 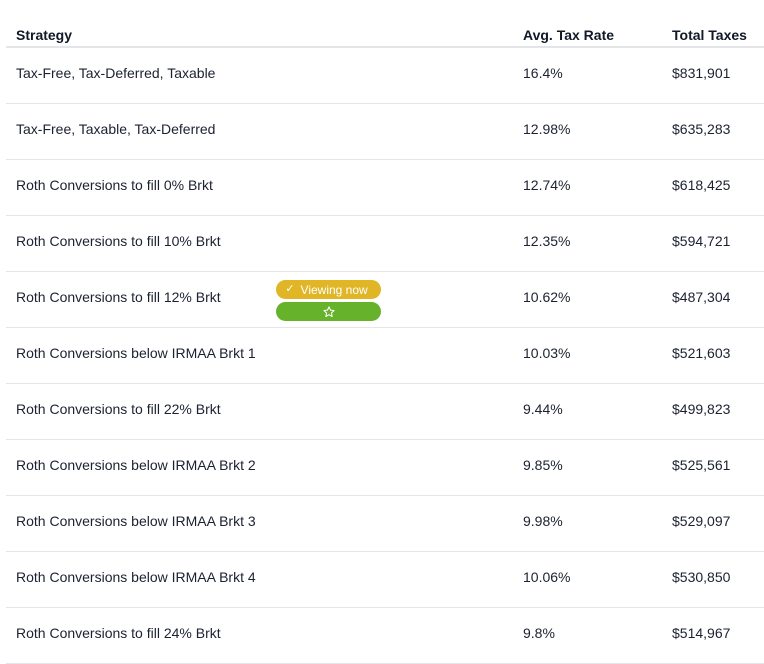 I want to click on avg-tax-rate-cell: 12.74%, so click(x=547, y=185).